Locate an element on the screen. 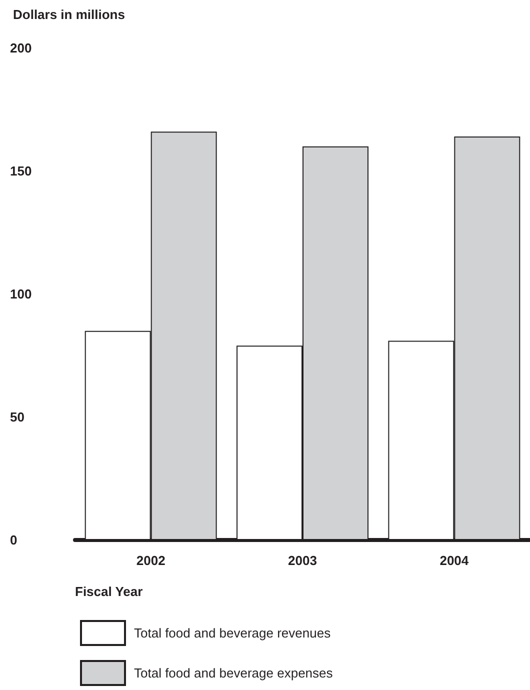 This screenshot has height=690, width=530. x-tick-label: 2002 is located at coordinates (151, 560).